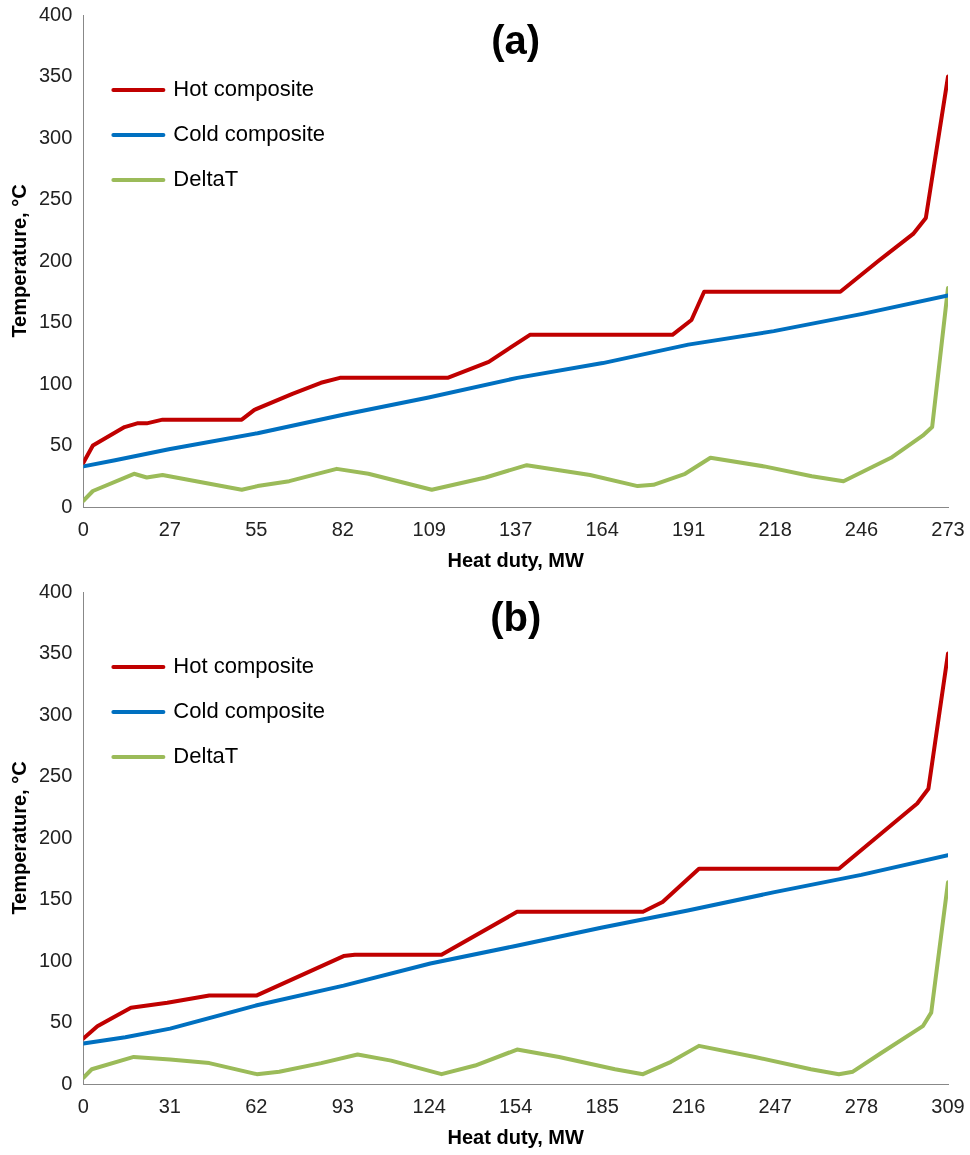 Image resolution: width=970 pixels, height=1155 pixels. What do you see at coordinates (948, 528) in the screenshot?
I see `x-tick-label: 273` at bounding box center [948, 528].